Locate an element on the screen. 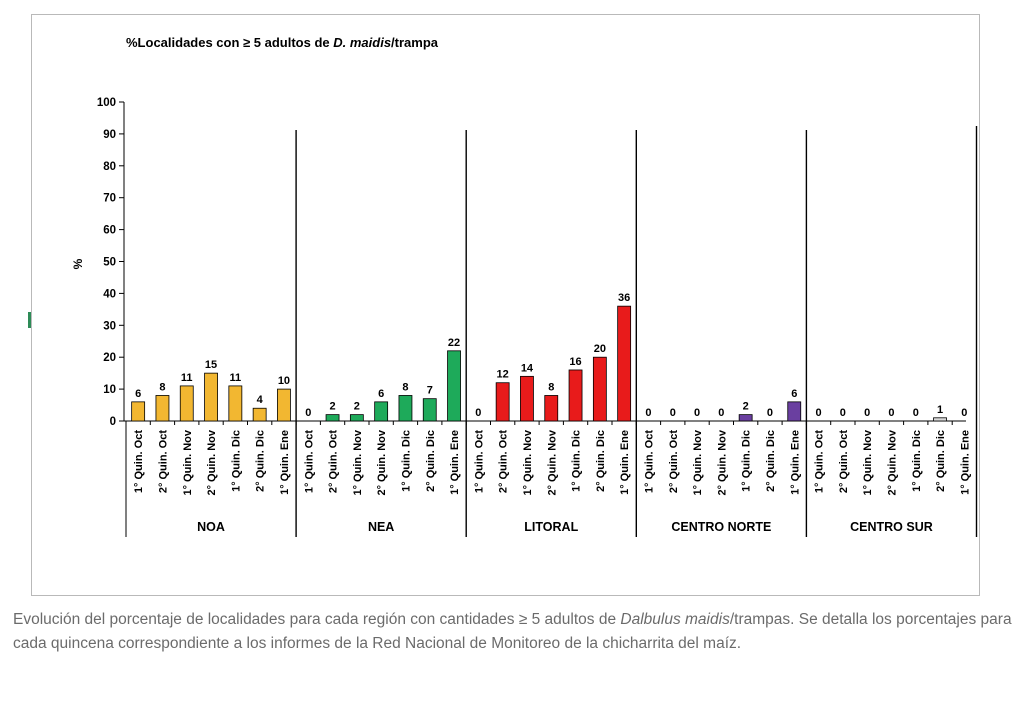  y-tick-label: 50 is located at coordinates (109, 263).